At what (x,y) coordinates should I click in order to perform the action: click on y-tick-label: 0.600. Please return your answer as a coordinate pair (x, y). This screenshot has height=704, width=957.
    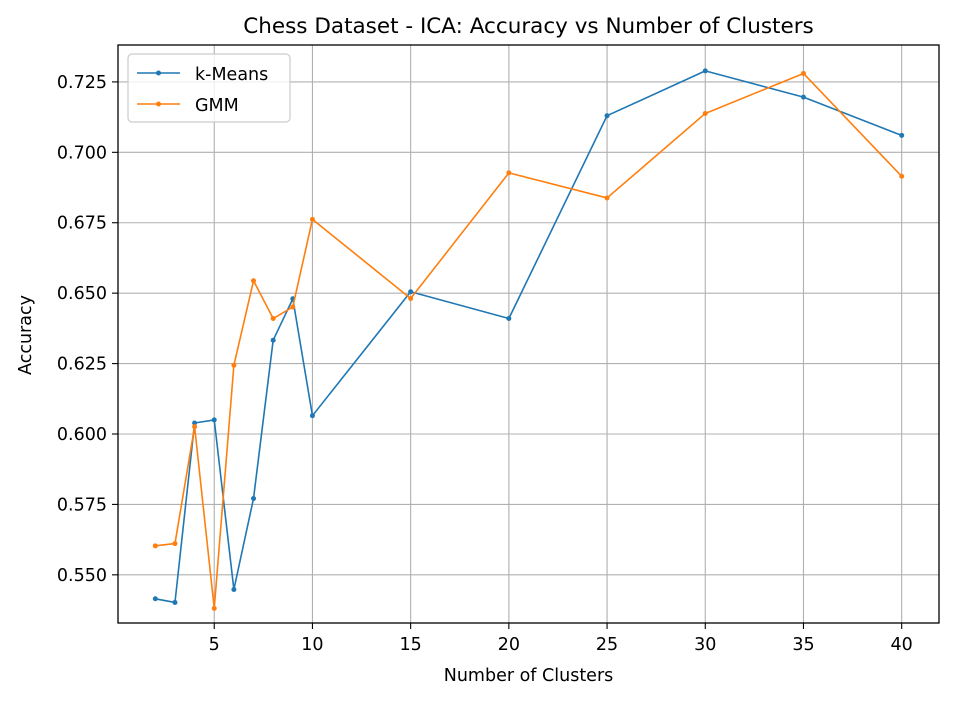
    Looking at the image, I should click on (82, 435).